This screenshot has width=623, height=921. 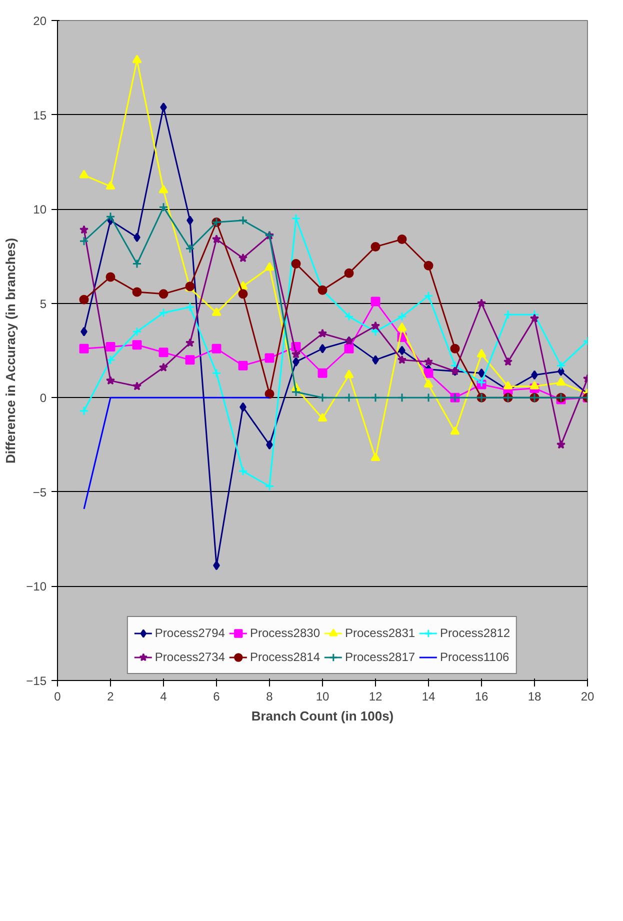 I want to click on legend-label: Process2831, so click(x=380, y=633).